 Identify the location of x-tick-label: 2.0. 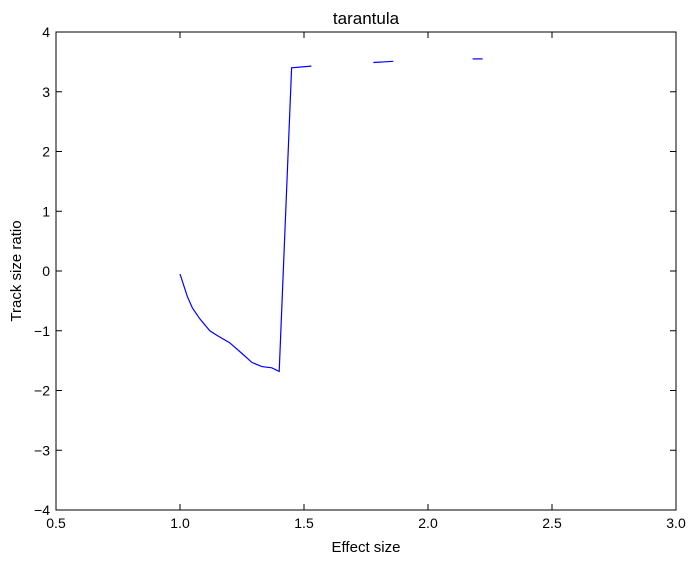
(428, 523).